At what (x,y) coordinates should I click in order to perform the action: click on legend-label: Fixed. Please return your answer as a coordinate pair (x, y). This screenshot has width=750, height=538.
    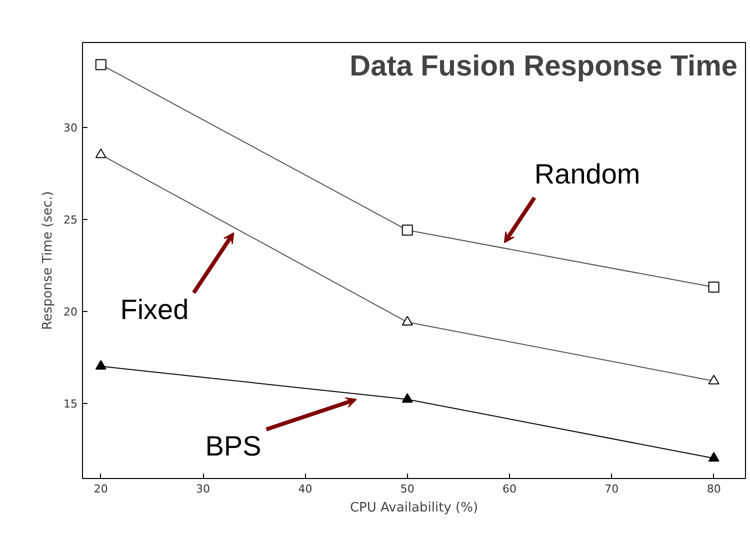
    Looking at the image, I should click on (154, 309).